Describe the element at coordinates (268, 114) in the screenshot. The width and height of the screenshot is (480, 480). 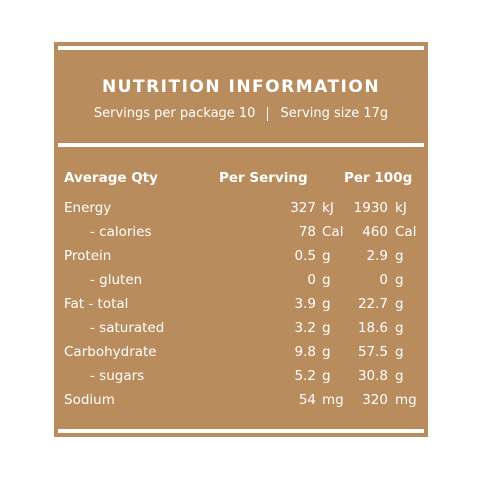
I see `serving-info-separator` at that location.